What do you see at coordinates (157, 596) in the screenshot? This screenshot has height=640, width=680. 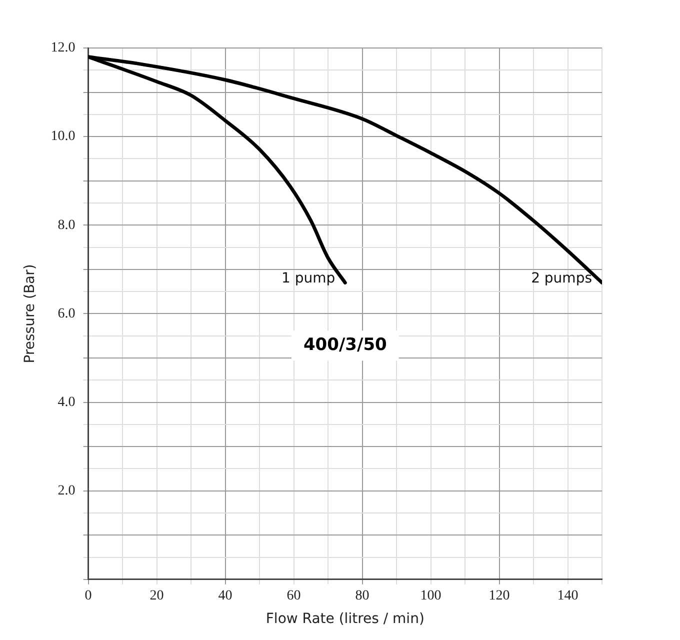 I see `x-tick-label: 20` at bounding box center [157, 596].